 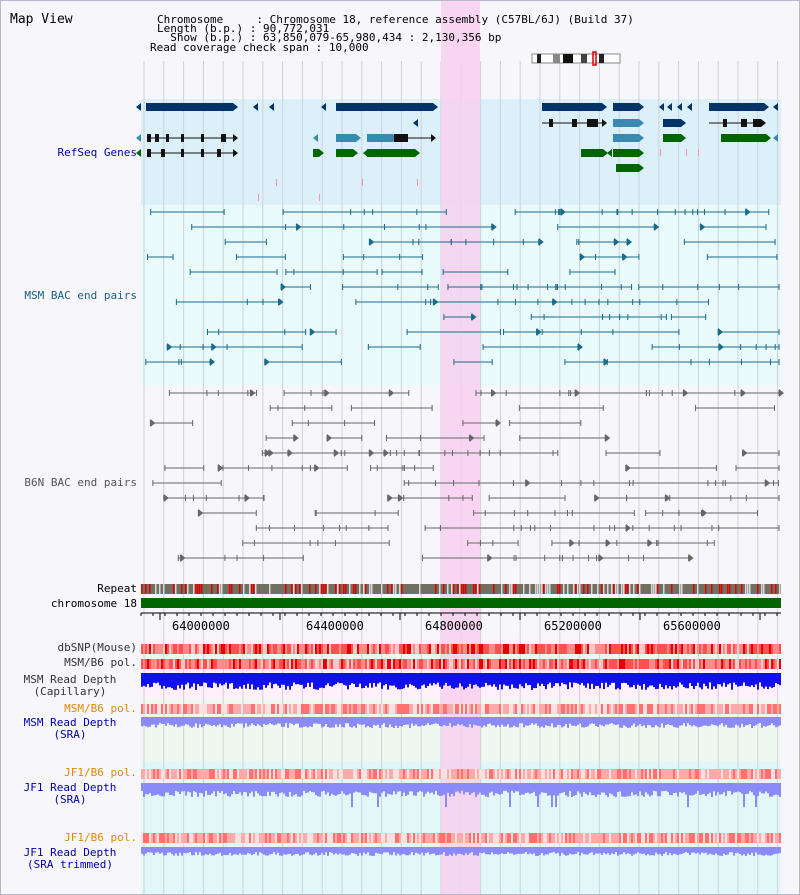 What do you see at coordinates (100, 772) in the screenshot?
I see `track-label-jf1-b6-pol: JF1/B6 pol.` at bounding box center [100, 772].